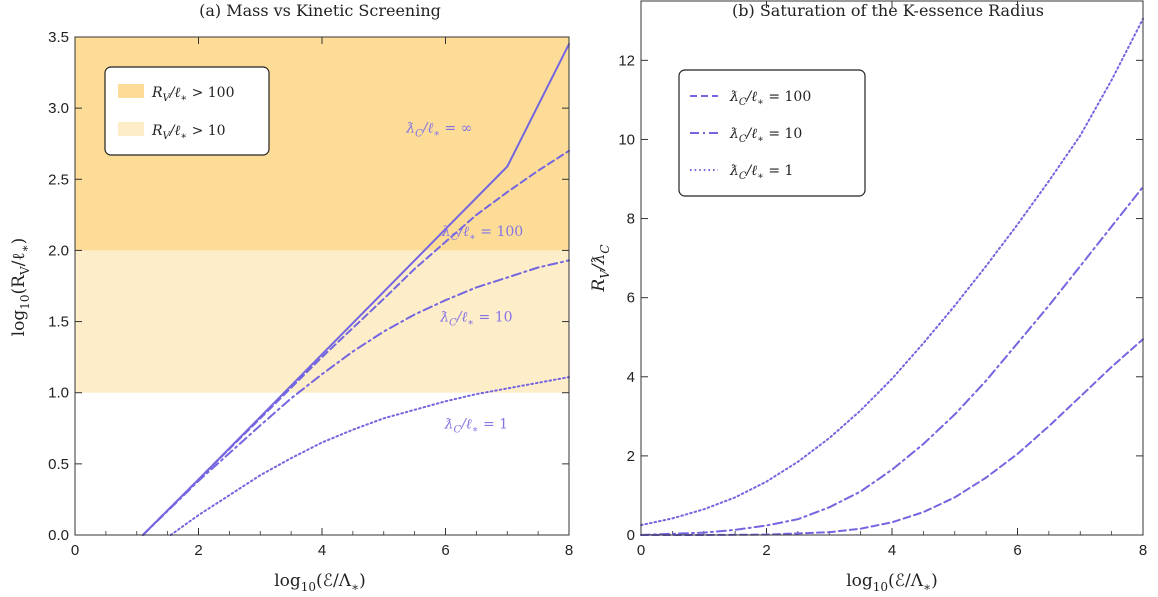 This screenshot has height=597, width=1158. Describe the element at coordinates (761, 172) in the screenshot. I see `legend-label-dotted: ƛC/ℓ∗ = 1` at that location.